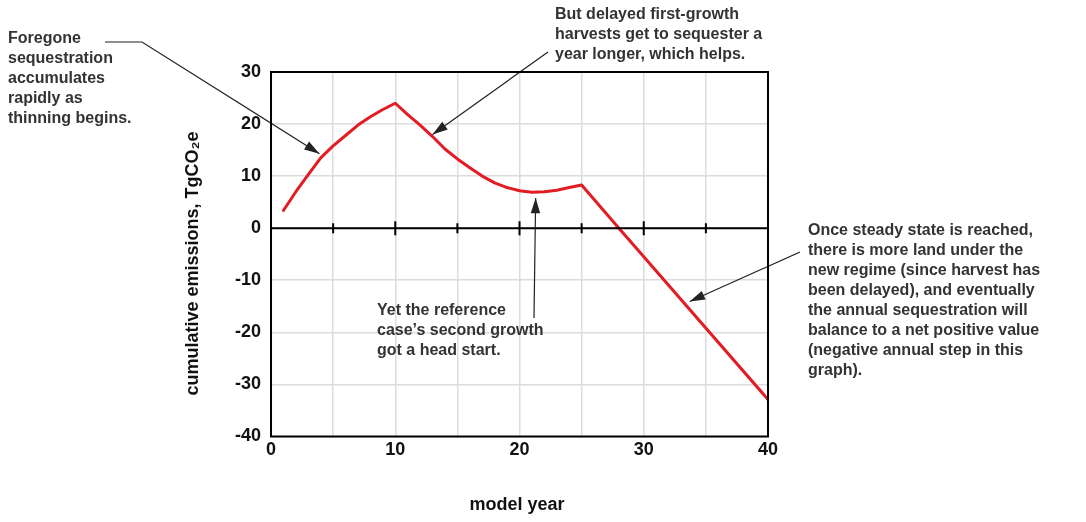 Image resolution: width=1086 pixels, height=522 pixels. I want to click on x-axis-title: model year, so click(517, 504).